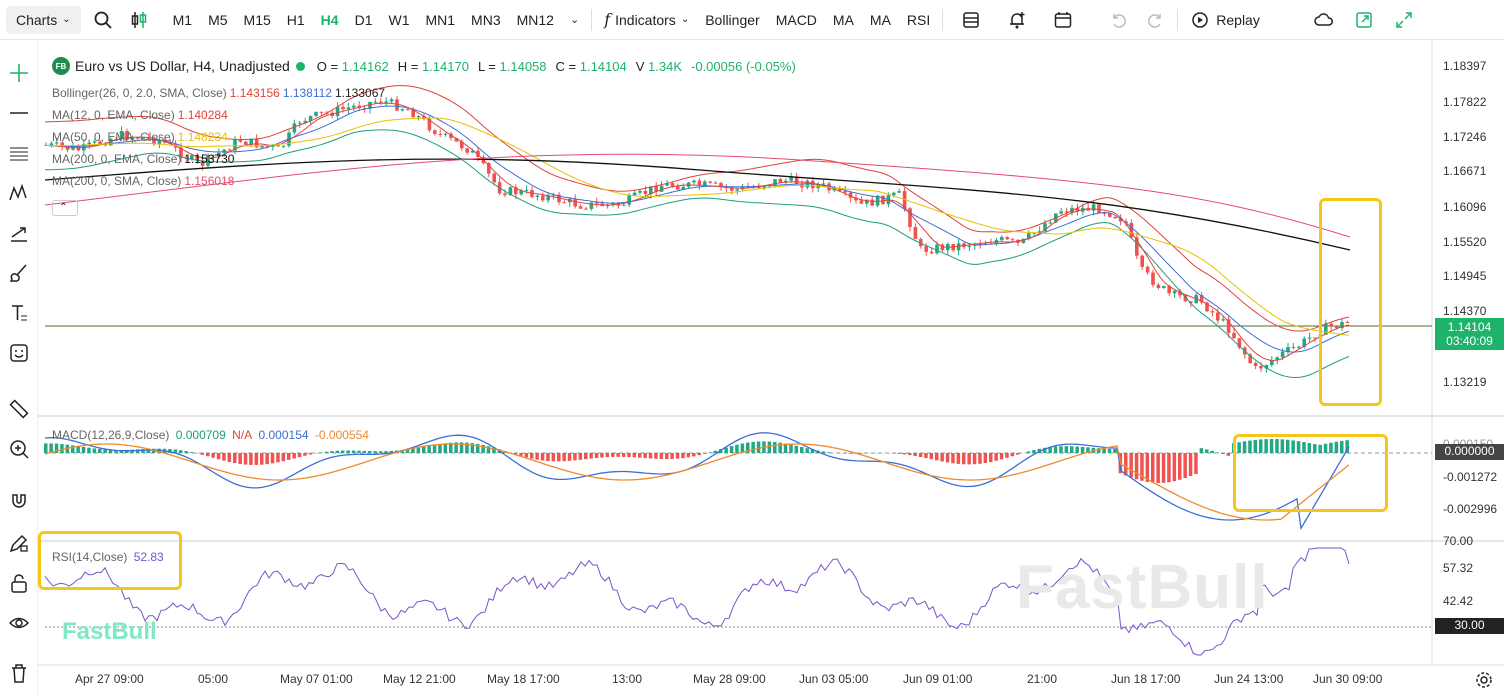 The height and width of the screenshot is (695, 1504). What do you see at coordinates (182, 66) in the screenshot?
I see `symbol-title: Euro vs US Dollar, H4, Unadjusted` at bounding box center [182, 66].